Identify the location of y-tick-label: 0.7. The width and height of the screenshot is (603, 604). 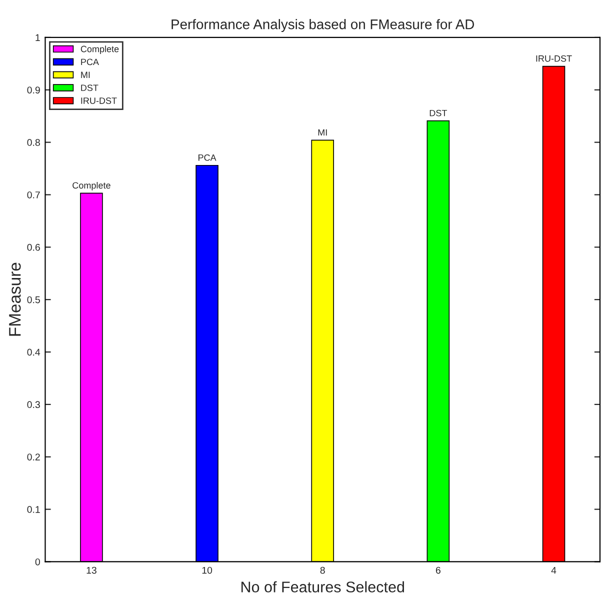
(33, 194).